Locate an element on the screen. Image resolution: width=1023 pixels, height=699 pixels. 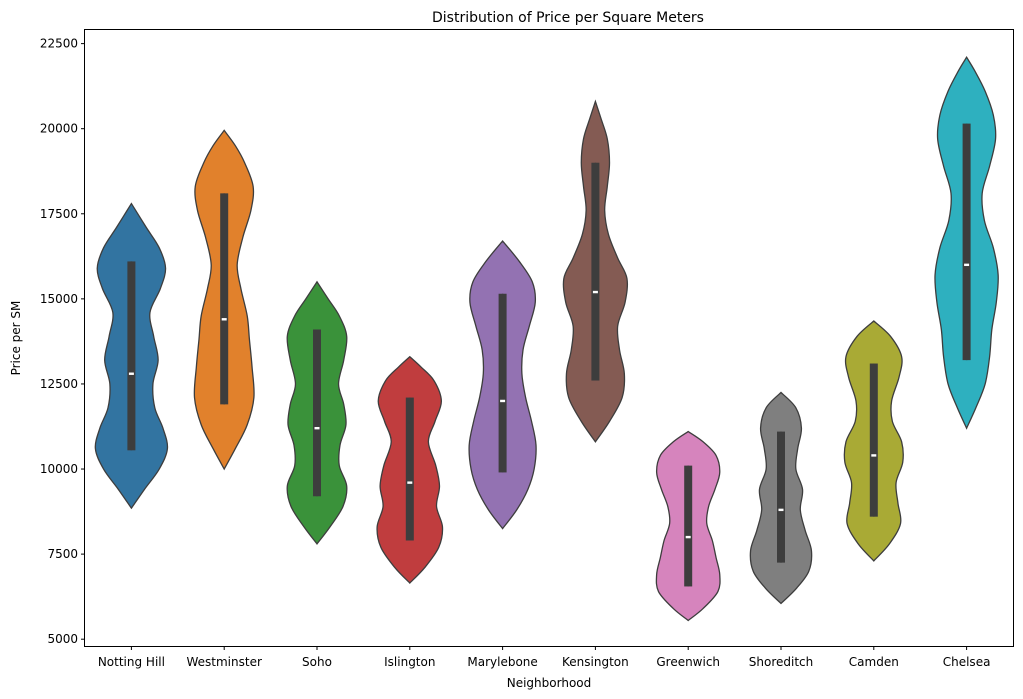
chart-title: Distribution of Price per Square Meters is located at coordinates (568, 18).